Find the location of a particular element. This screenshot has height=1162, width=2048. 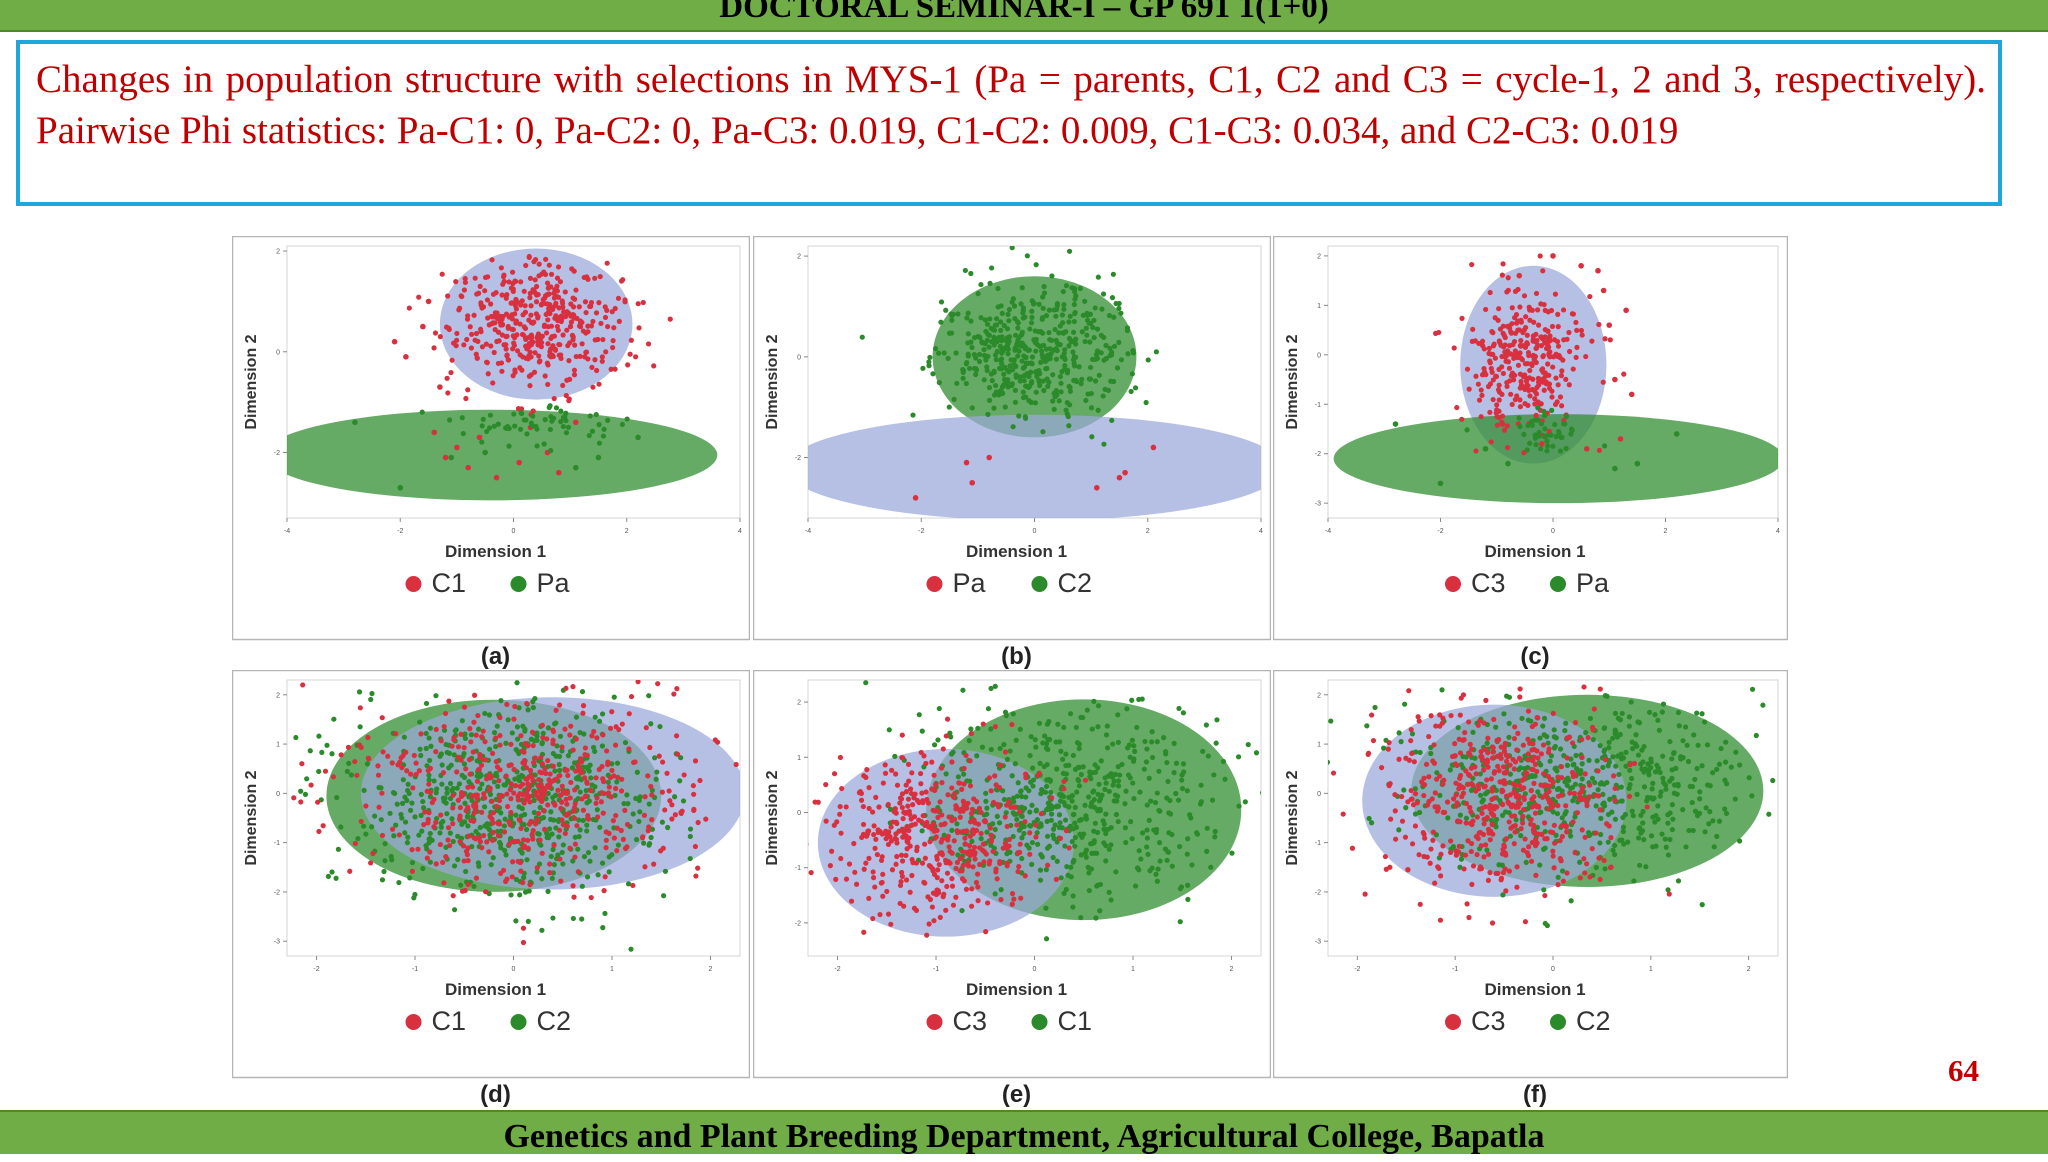

panel-label: (e) is located at coordinates (1016, 1094).